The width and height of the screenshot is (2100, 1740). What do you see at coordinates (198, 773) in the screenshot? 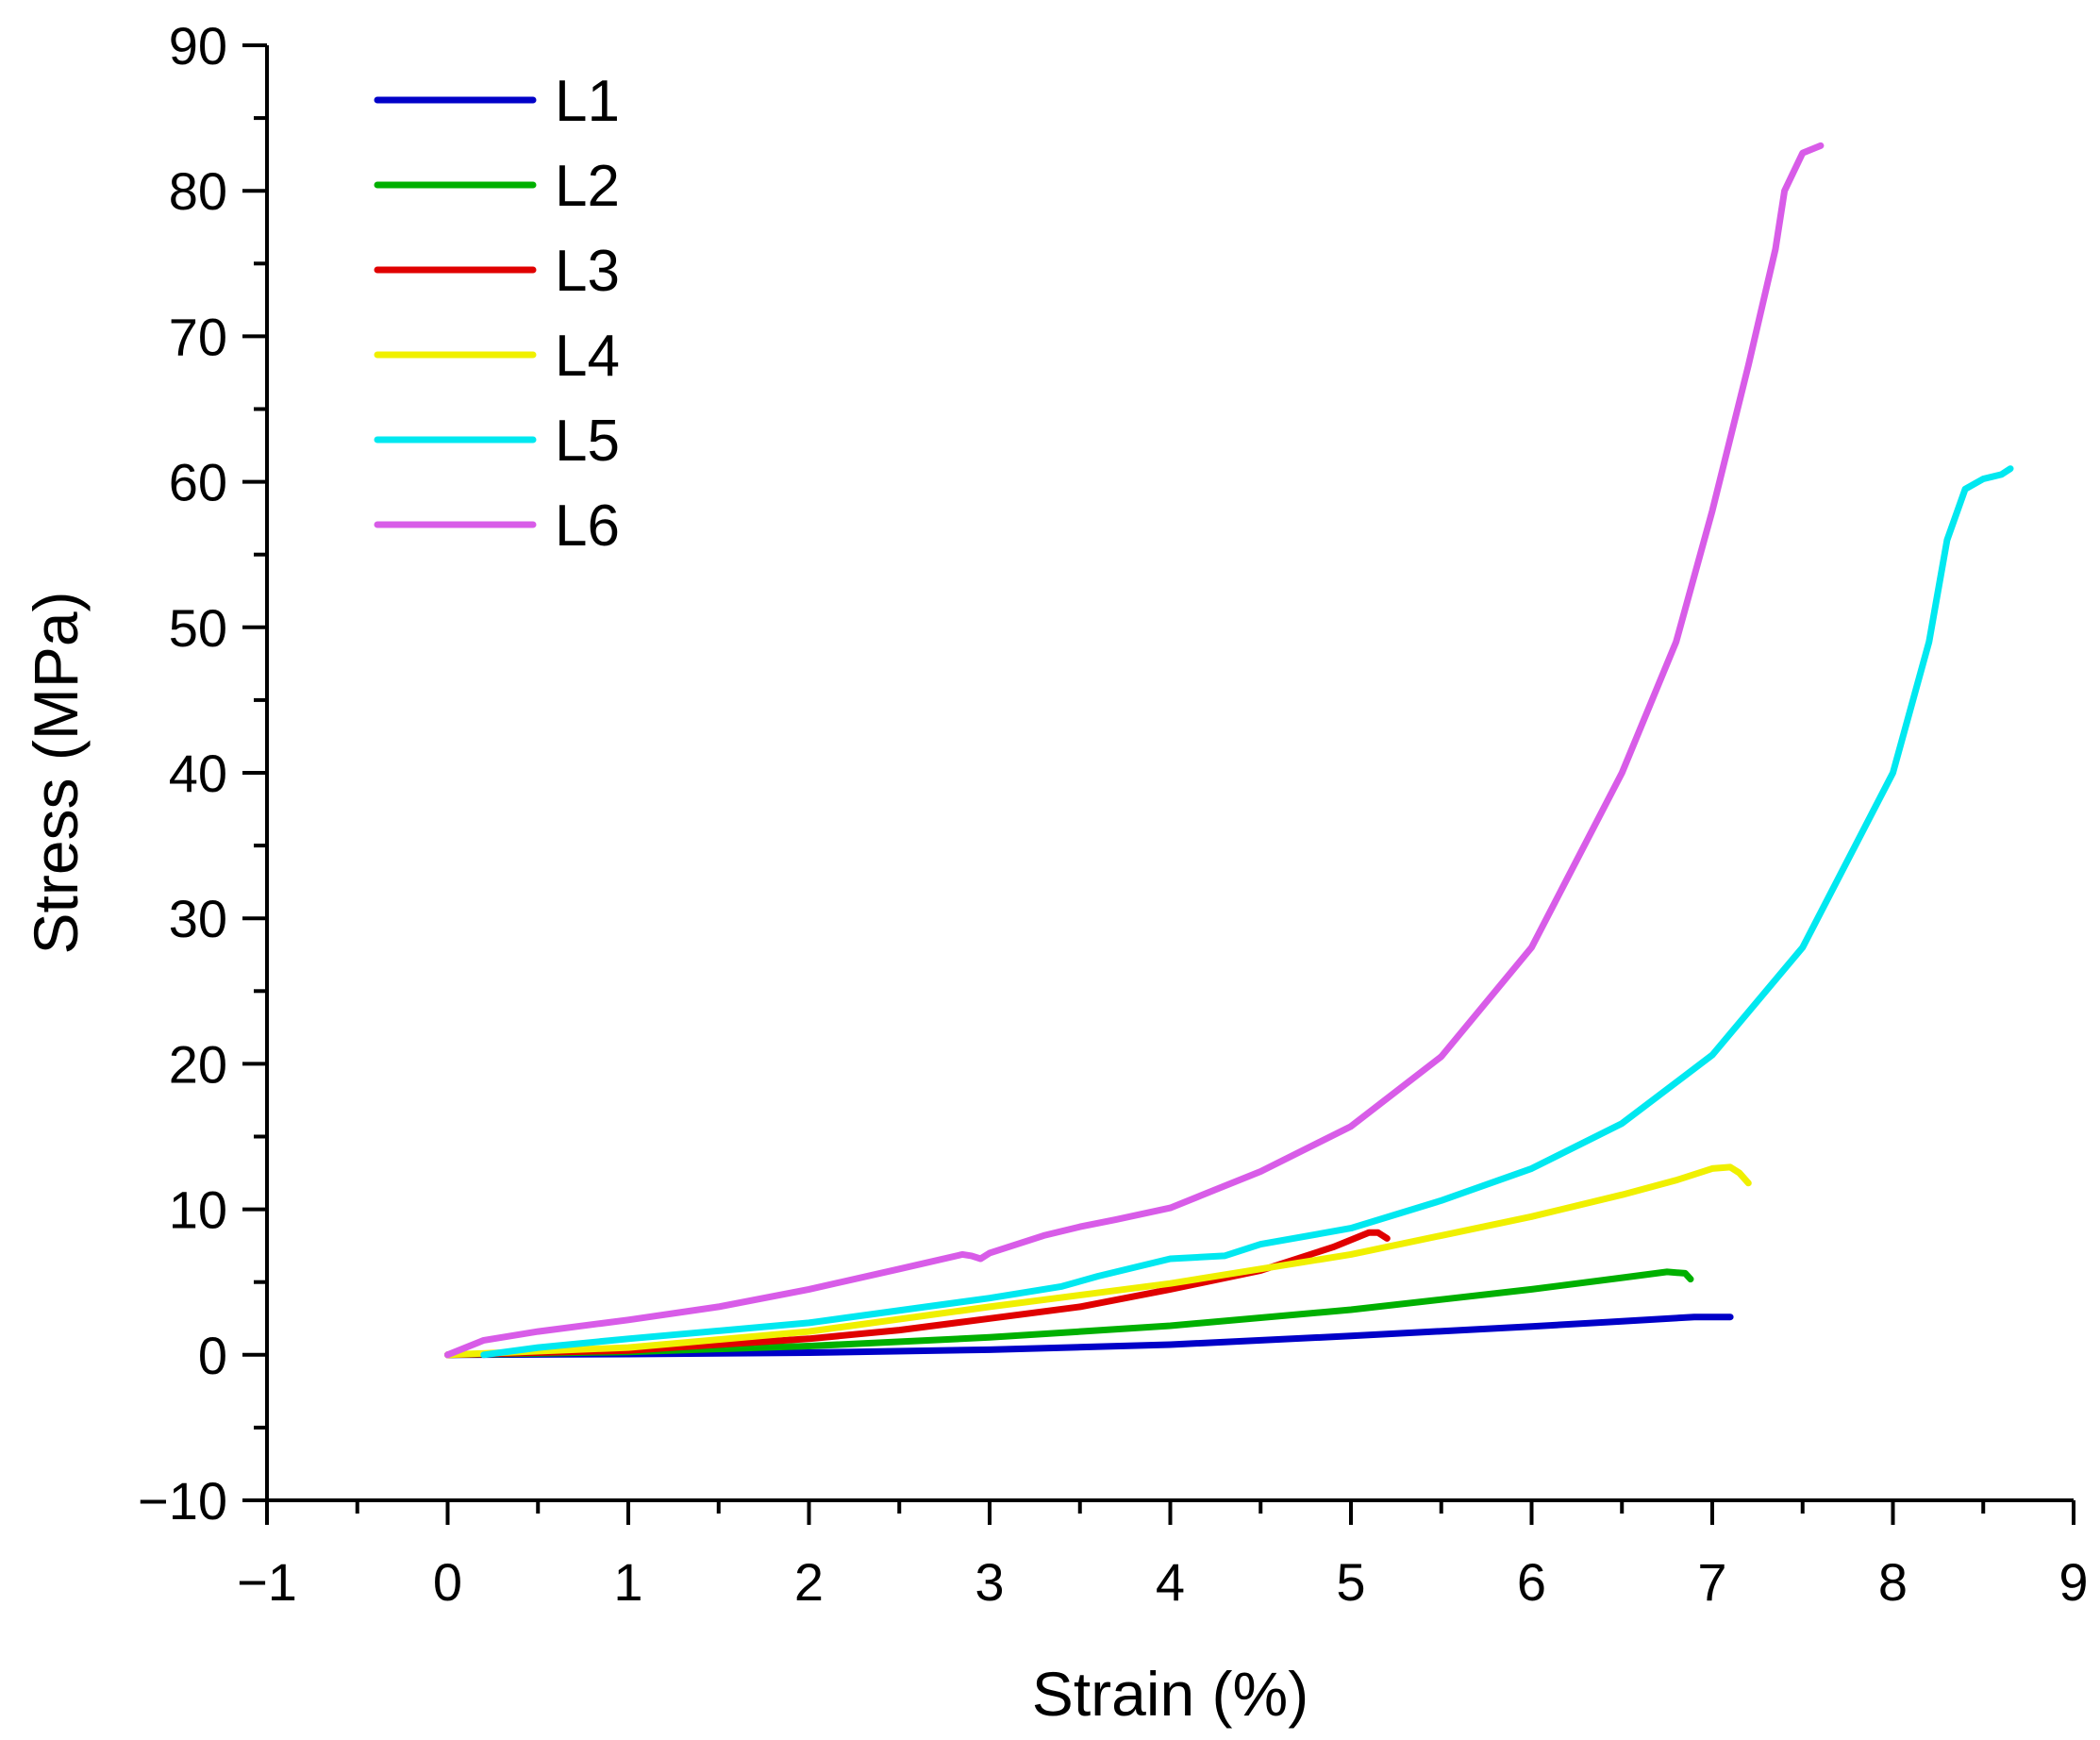
I see `y-tick-label: 40` at bounding box center [198, 773].